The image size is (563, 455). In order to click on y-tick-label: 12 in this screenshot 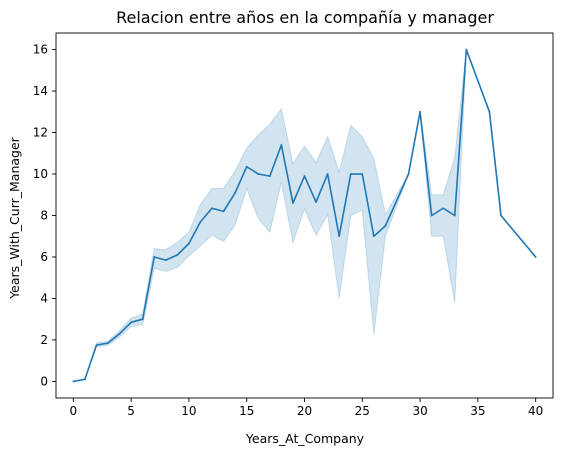, I will do `click(40, 133)`.